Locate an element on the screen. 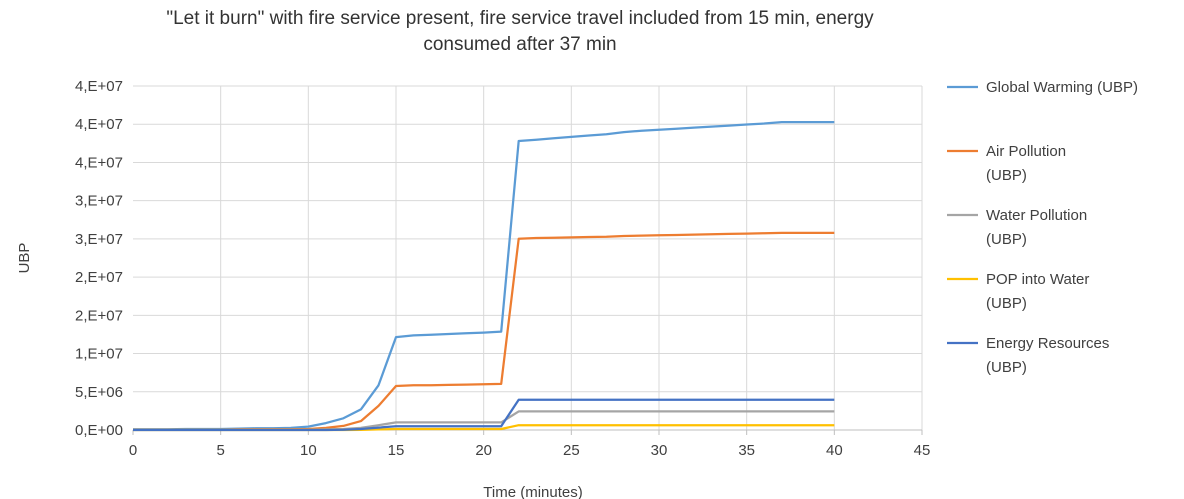 Image resolution: width=1184 pixels, height=499 pixels. x-tick-label: 0 is located at coordinates (133, 450).